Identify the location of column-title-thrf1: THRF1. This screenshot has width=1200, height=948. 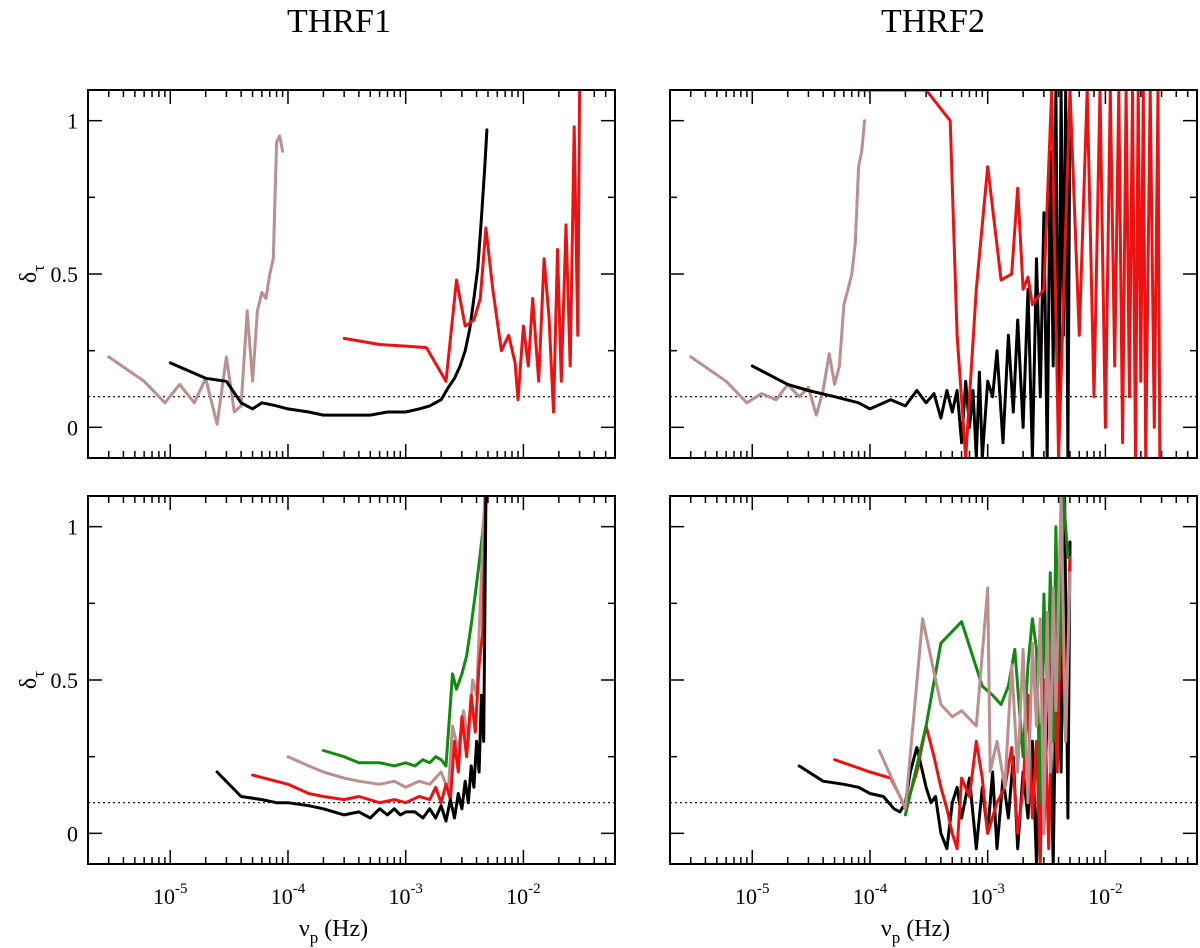
(339, 21).